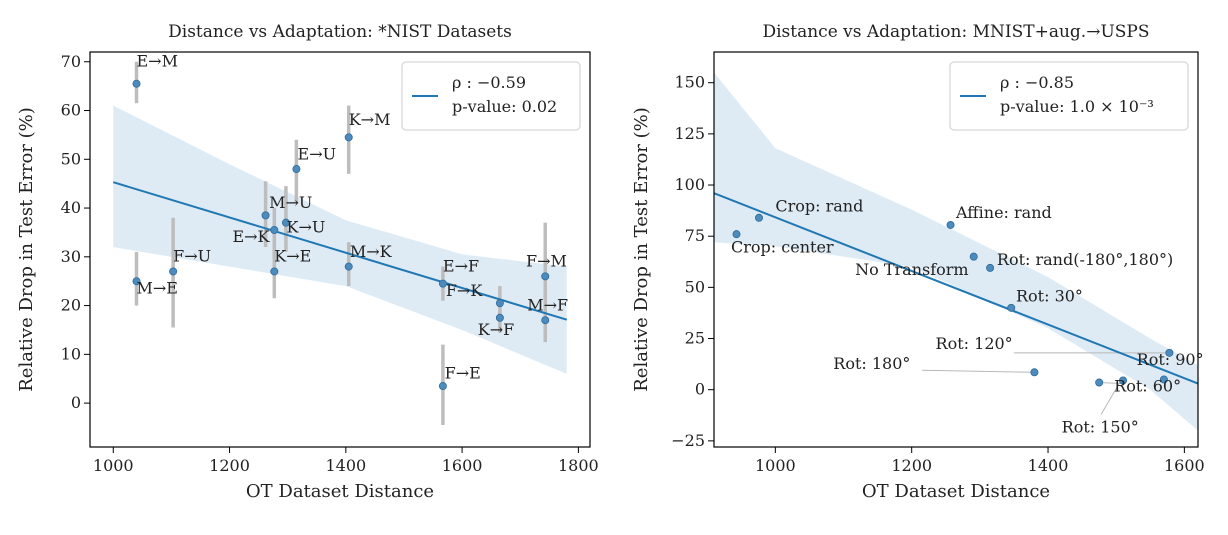  I want to click on legend: ρ : −0.59 p-value: 0.02, so click(491, 96).